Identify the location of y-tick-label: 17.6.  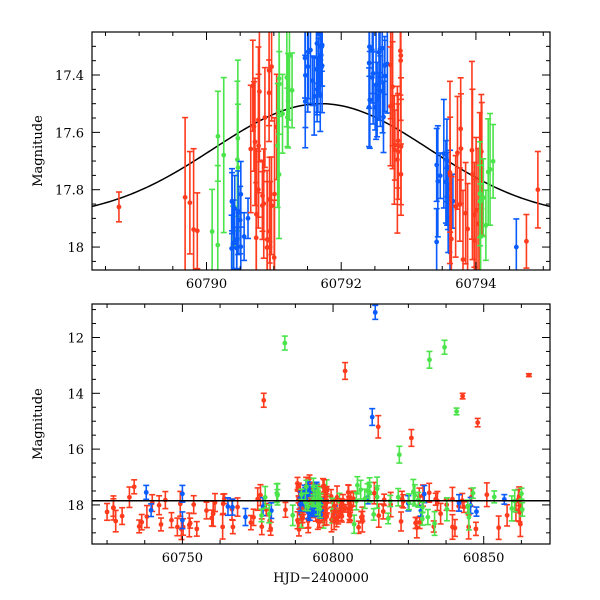
(69, 133).